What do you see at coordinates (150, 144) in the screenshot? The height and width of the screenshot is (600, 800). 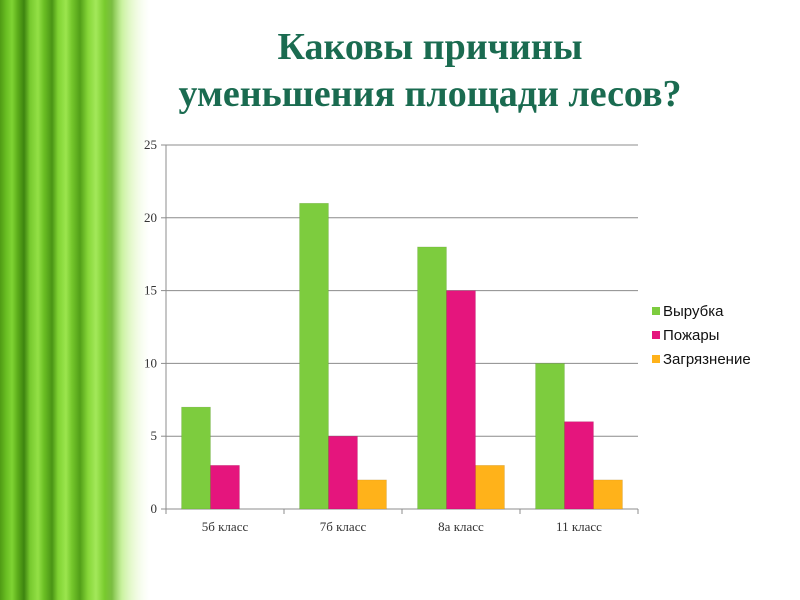 I see `y-tick-label: 25` at bounding box center [150, 144].